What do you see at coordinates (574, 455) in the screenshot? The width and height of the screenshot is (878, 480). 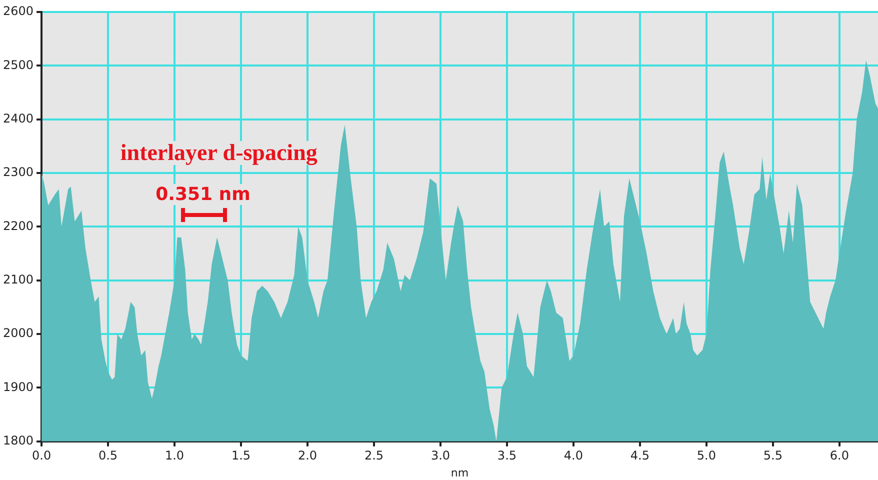 I see `x-tick-label: 4.0` at bounding box center [574, 455].